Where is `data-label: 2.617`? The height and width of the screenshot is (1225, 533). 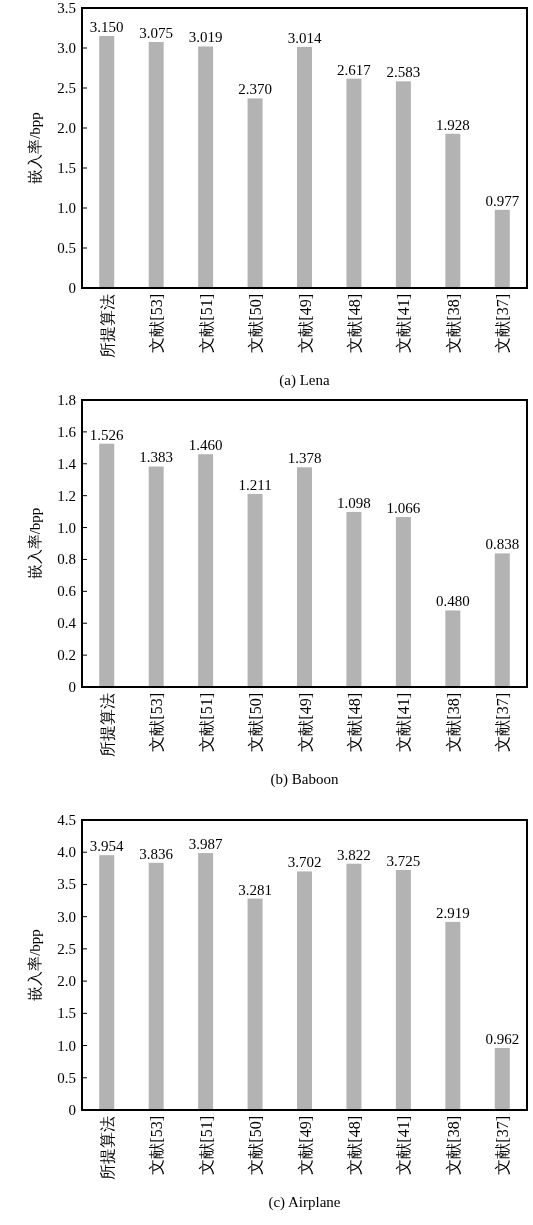 data-label: 2.617 is located at coordinates (354, 69).